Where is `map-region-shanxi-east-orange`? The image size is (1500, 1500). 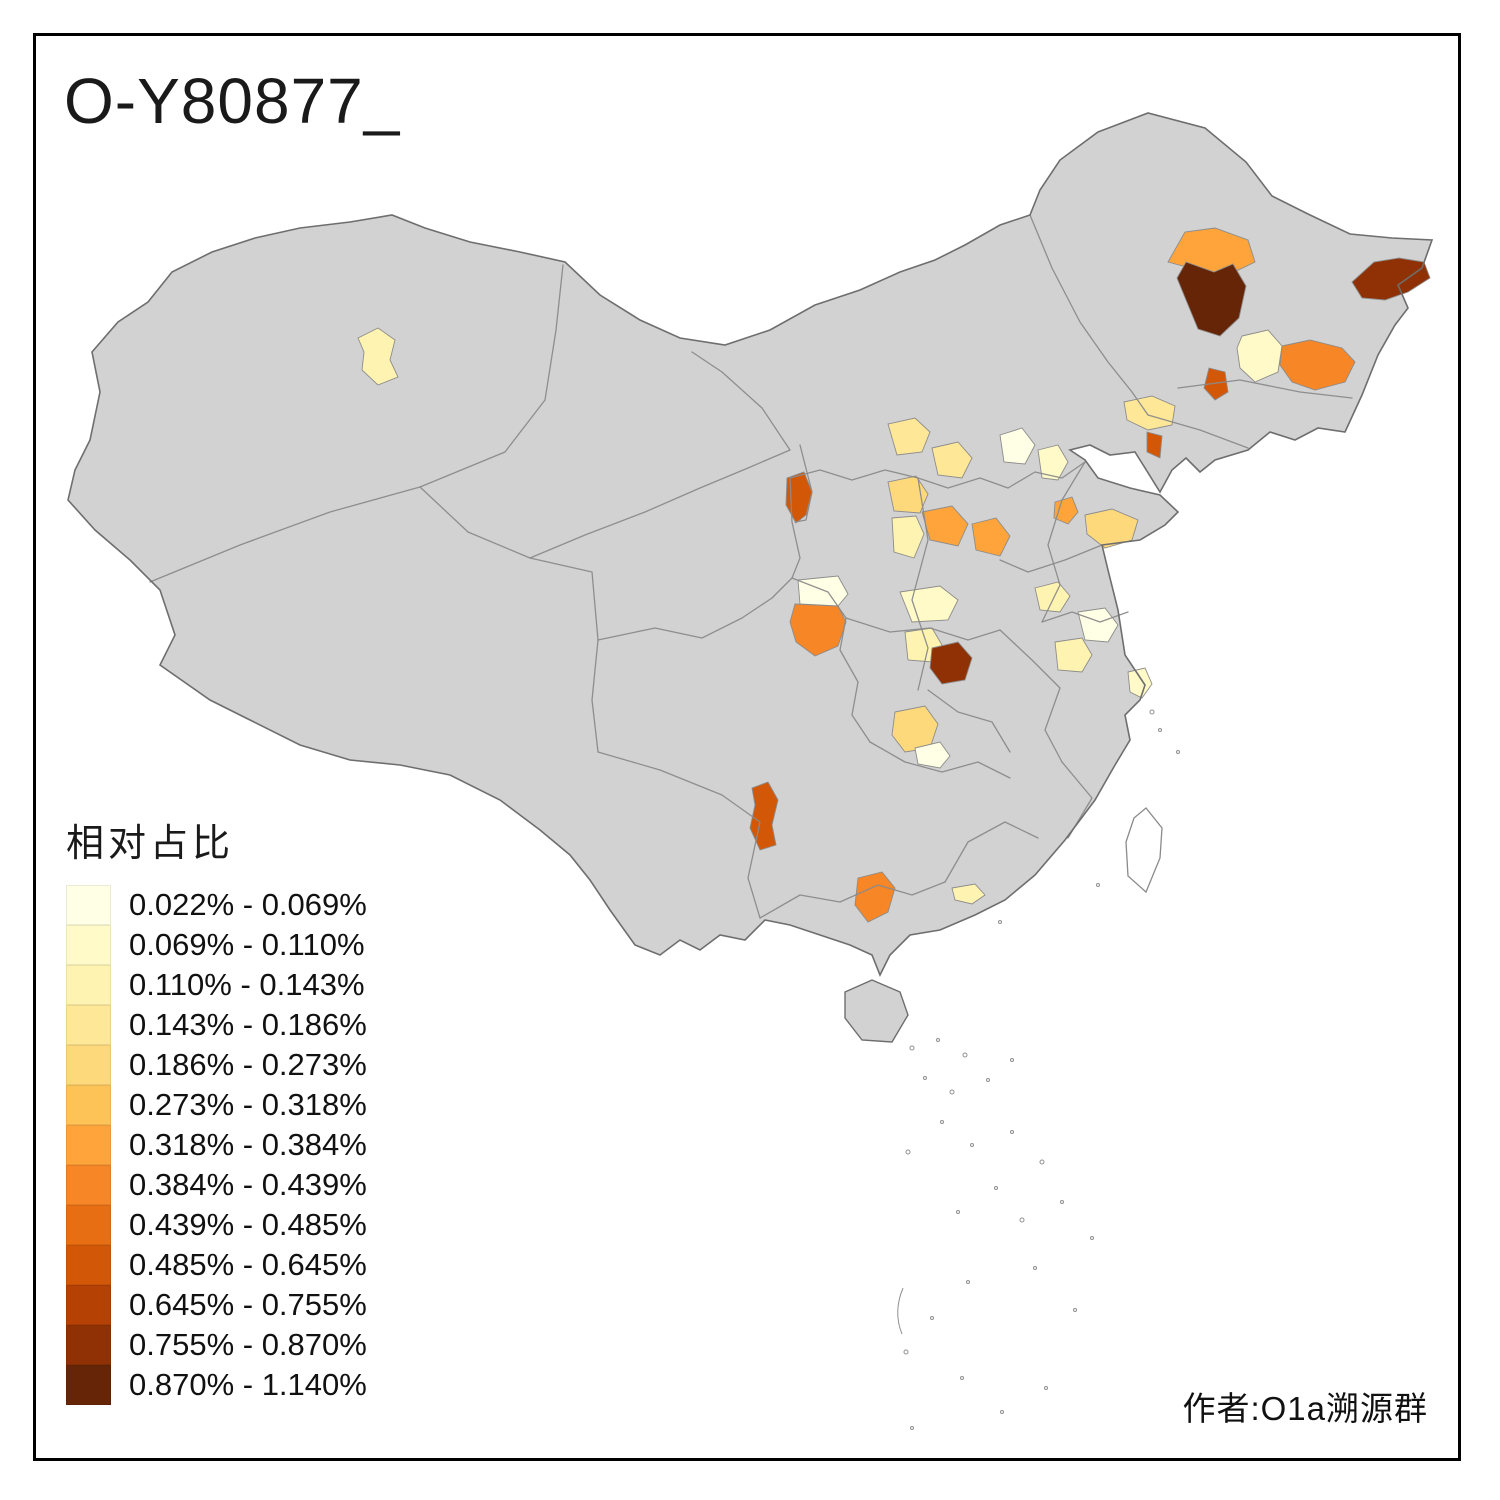
map-region-shanxi-east-orange is located at coordinates (991, 537).